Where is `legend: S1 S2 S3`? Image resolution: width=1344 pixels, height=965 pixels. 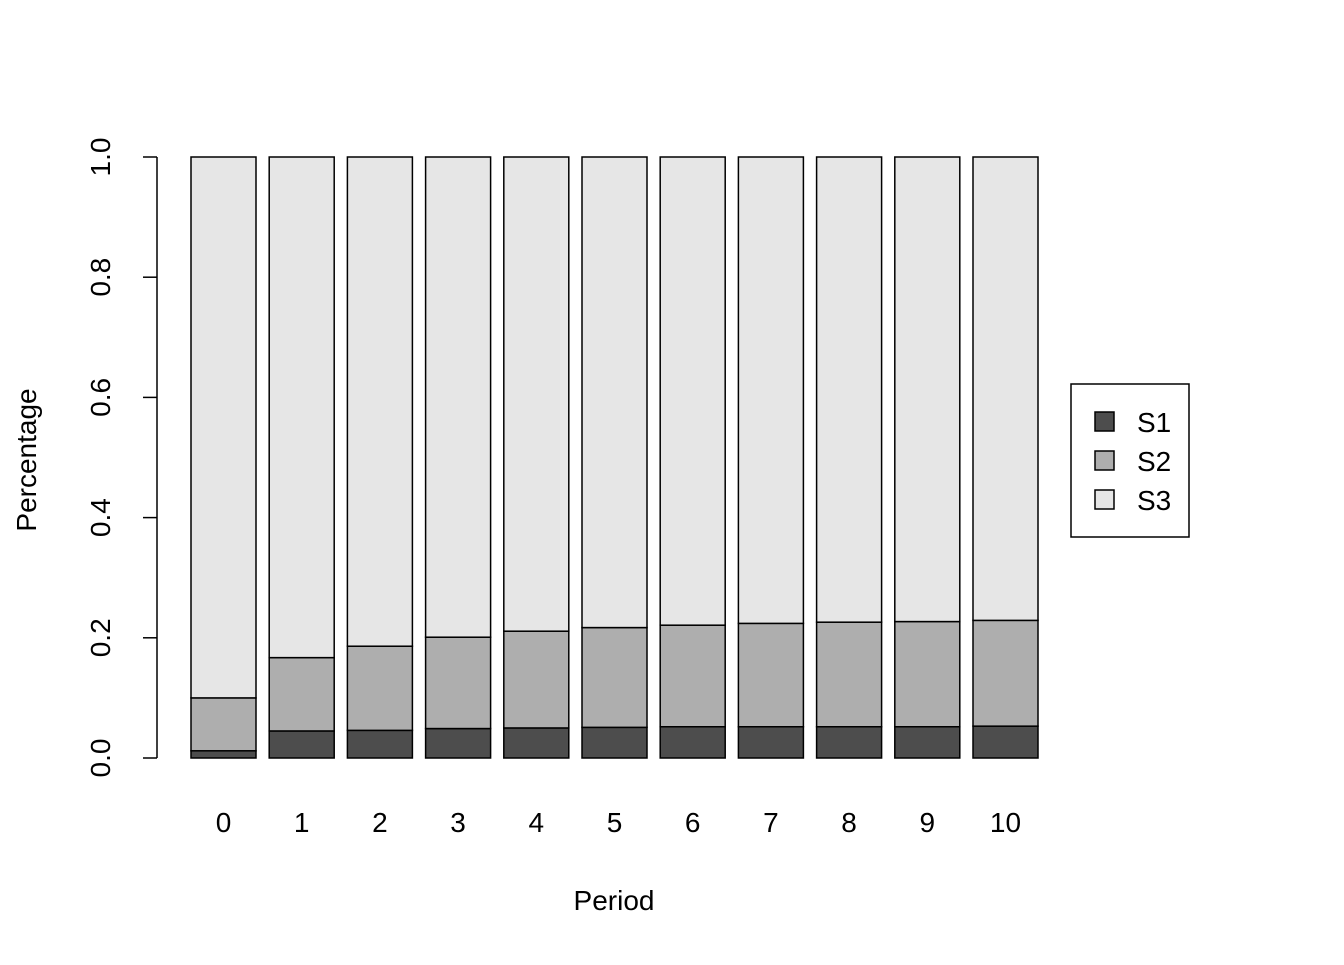 legend: S1 S2 S3 is located at coordinates (1130, 460).